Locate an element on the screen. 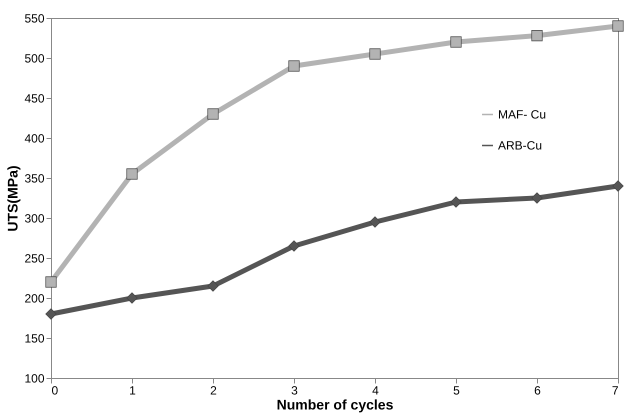 This screenshot has width=640, height=414. legend-label: MAF- Cu is located at coordinates (522, 115).